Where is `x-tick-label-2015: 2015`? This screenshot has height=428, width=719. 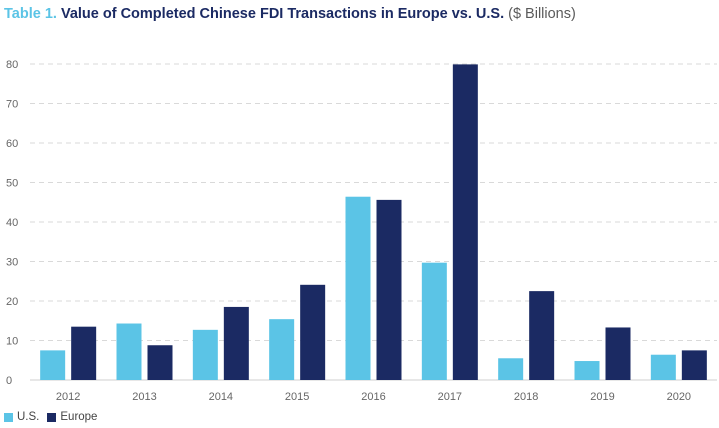 x-tick-label-2015: 2015 is located at coordinates (297, 397).